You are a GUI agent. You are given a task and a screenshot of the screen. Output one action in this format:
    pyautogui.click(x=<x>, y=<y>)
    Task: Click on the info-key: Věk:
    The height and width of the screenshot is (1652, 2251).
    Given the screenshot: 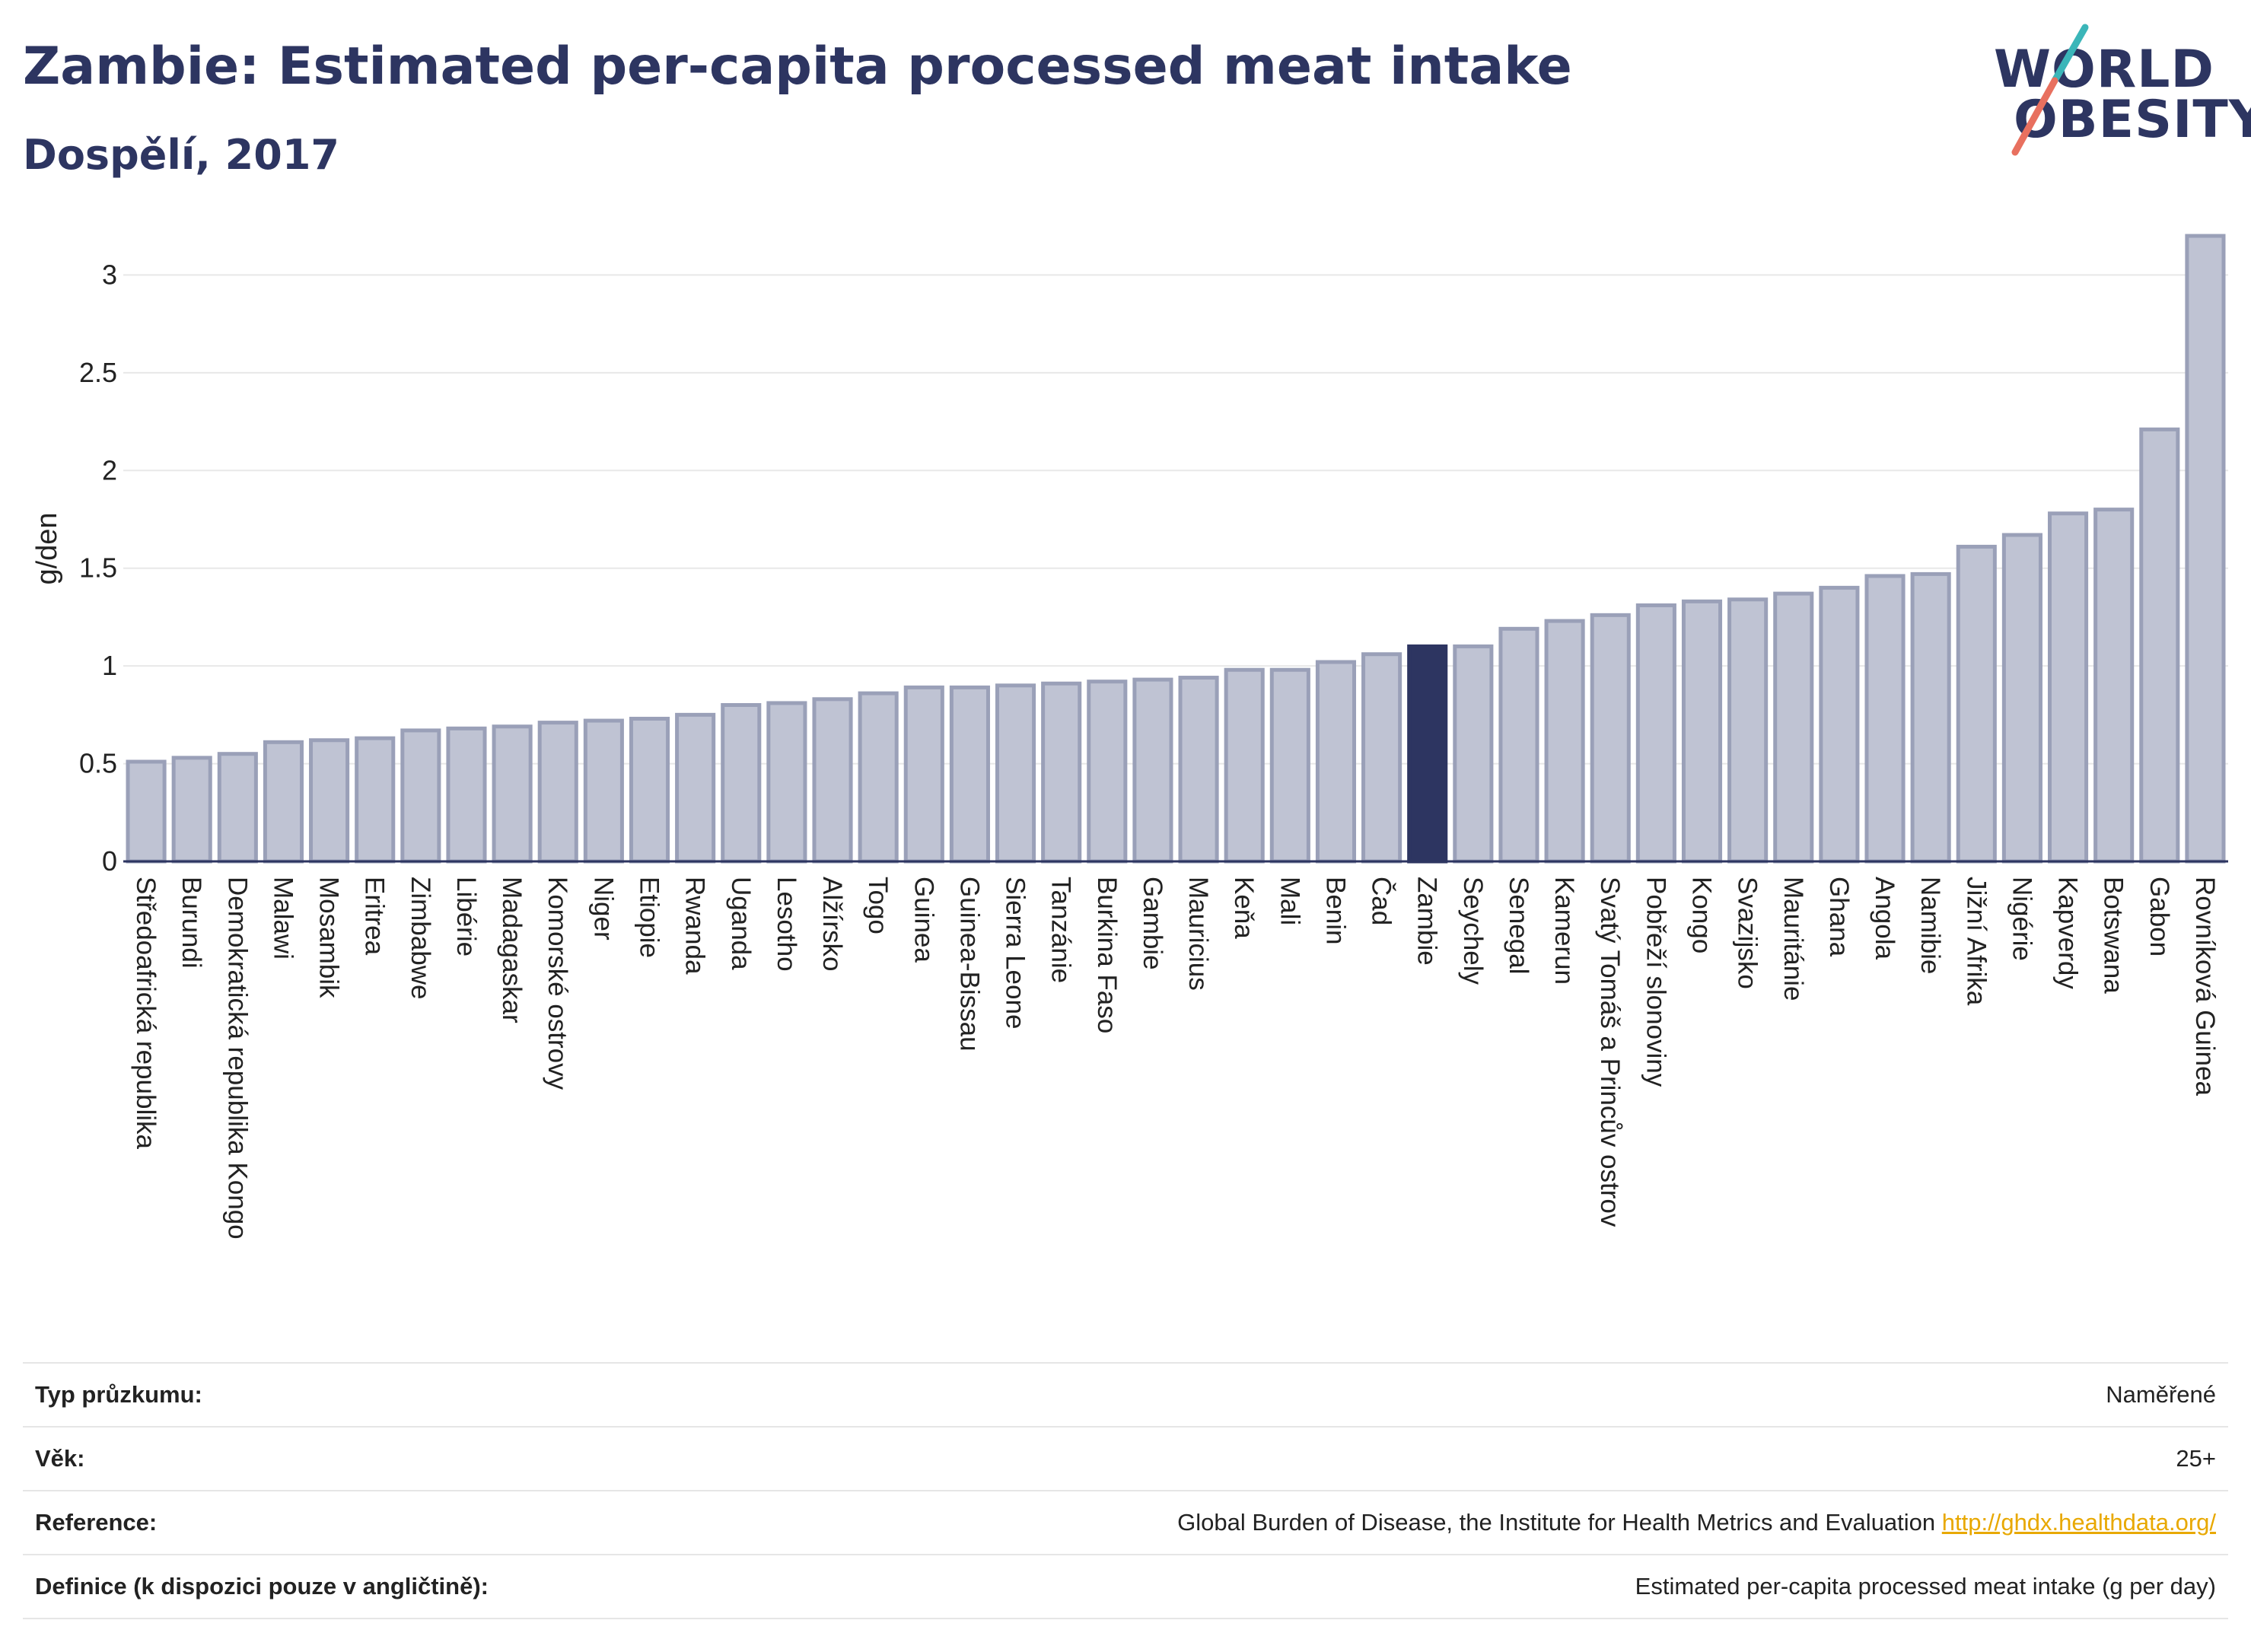 What is the action you would take?
    pyautogui.click(x=60, y=1458)
    